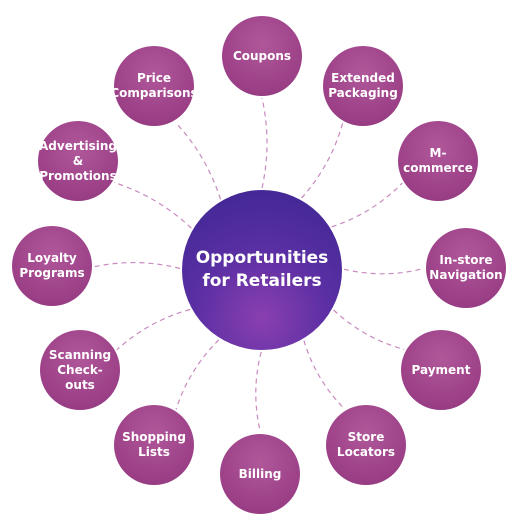  I want to click on node-store-locators: Store Locators, so click(366, 445).